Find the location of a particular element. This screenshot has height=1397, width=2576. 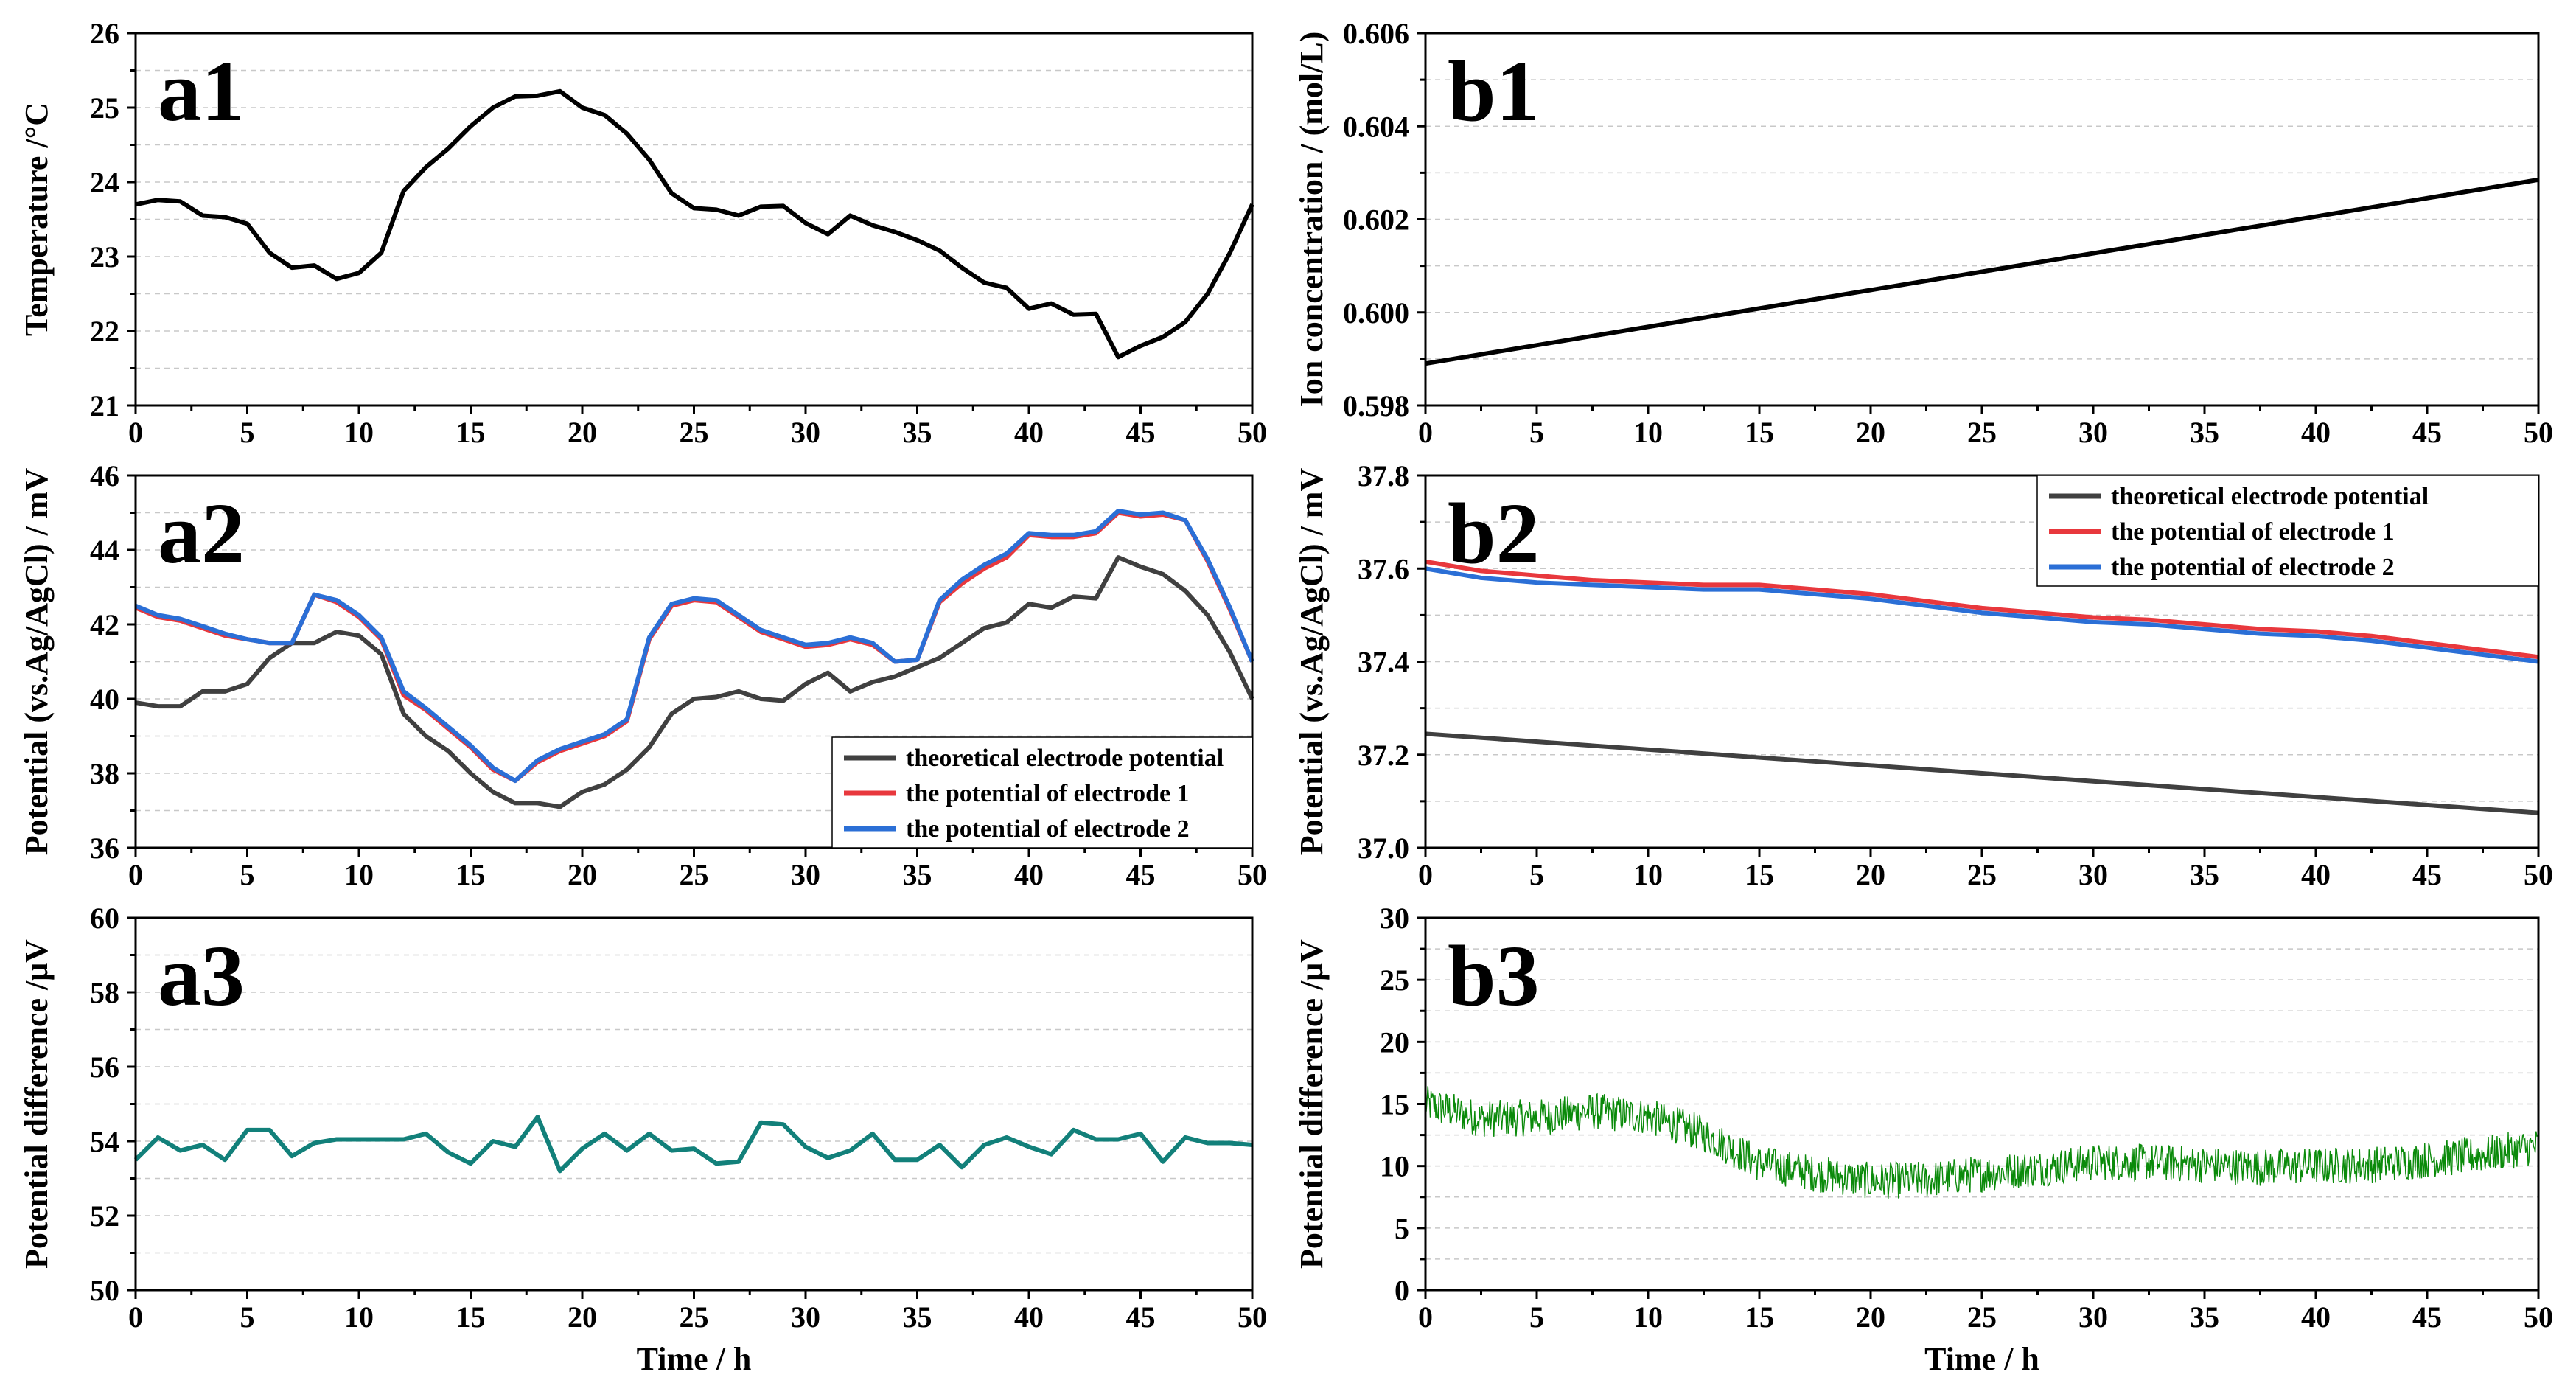

y-tick-label: 22 is located at coordinates (104, 332).